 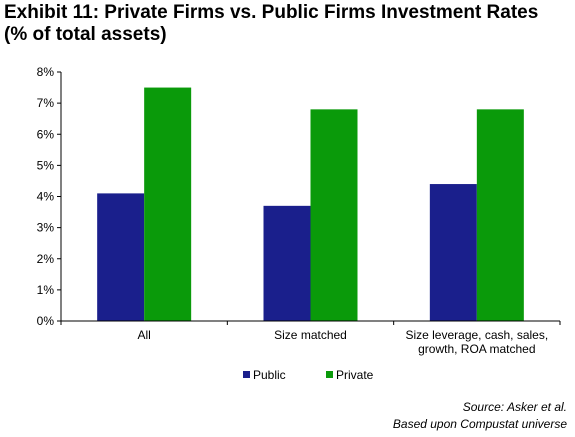 What do you see at coordinates (476, 349) in the screenshot?
I see `x-tick-label: growth, ROA matched` at bounding box center [476, 349].